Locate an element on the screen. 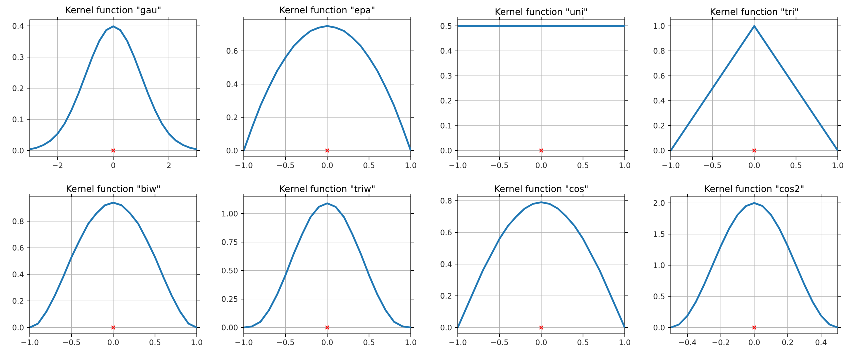  chart-title: Kernel function "triw" is located at coordinates (327, 188).